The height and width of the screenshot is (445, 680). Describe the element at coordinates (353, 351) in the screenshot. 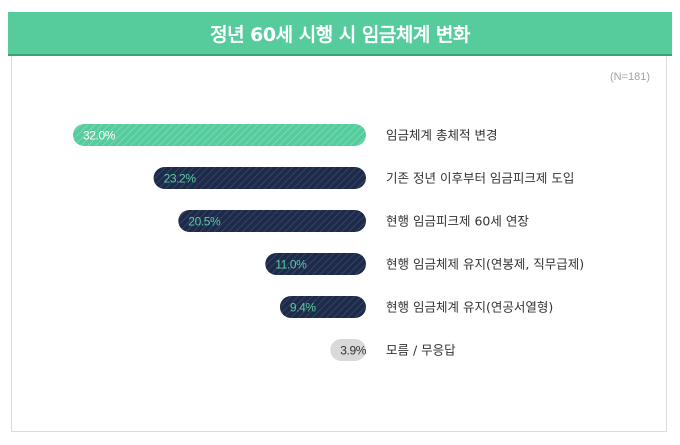

I see `bar-value-label: 3.9%` at that location.